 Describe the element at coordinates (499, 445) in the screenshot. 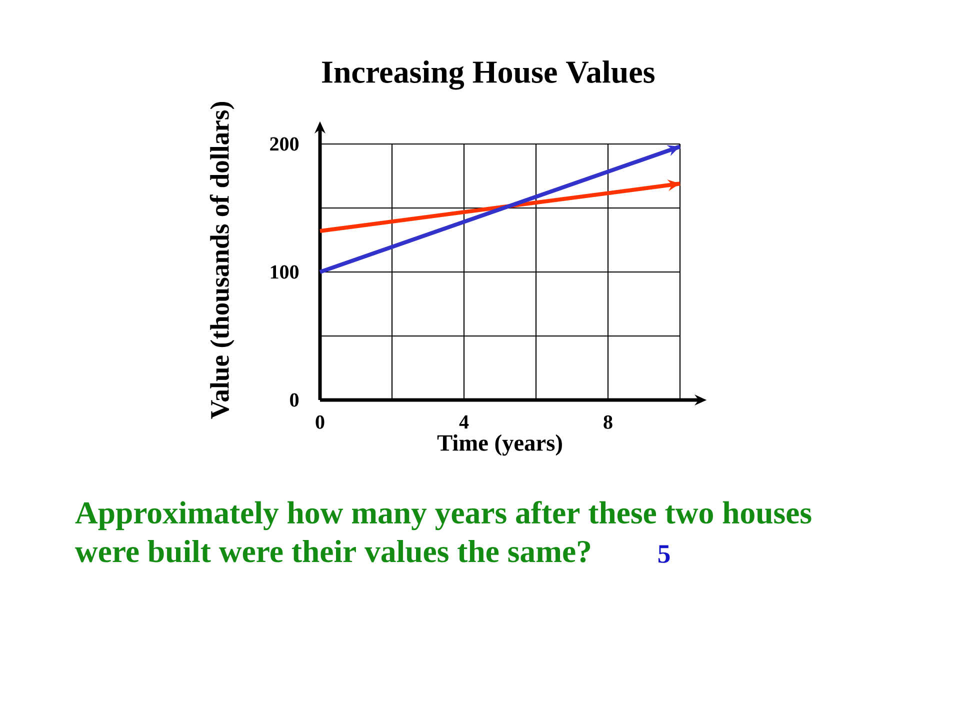

I see `x-axis-title: Time (years)` at that location.